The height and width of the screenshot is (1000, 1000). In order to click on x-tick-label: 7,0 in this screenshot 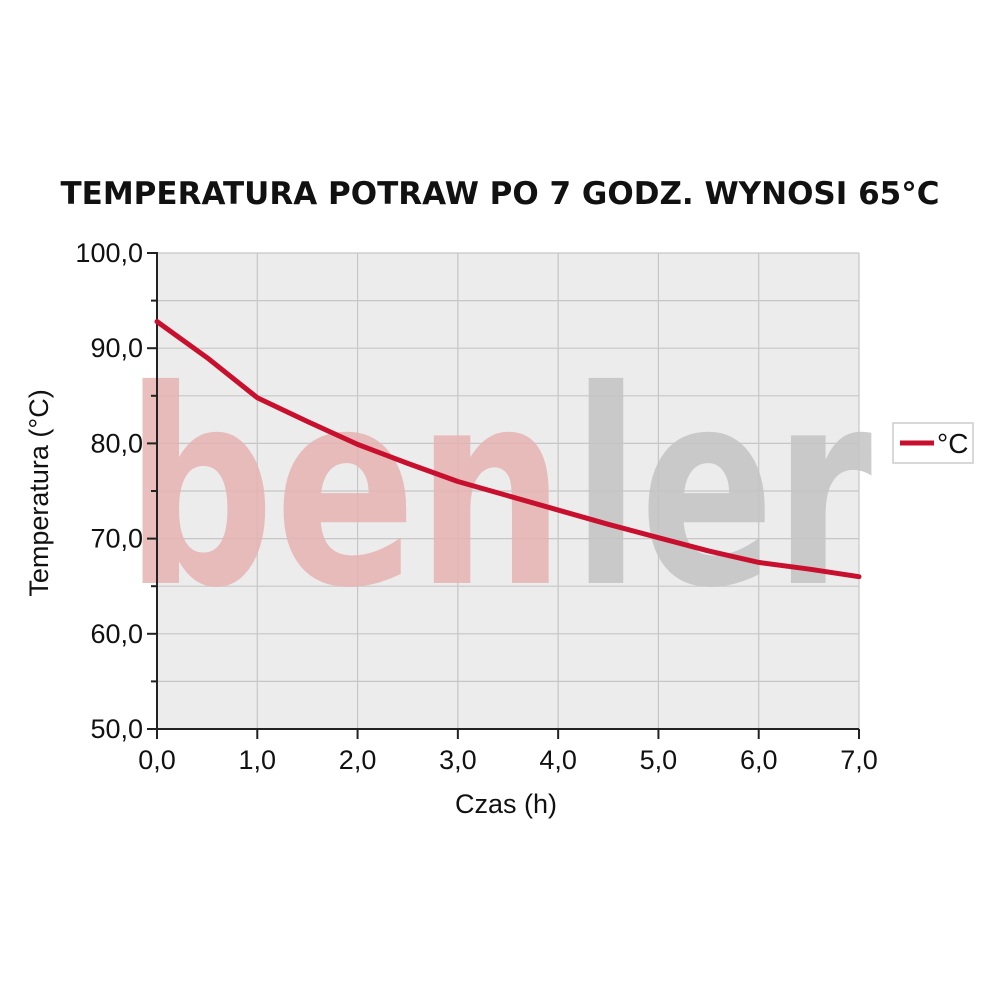, I will do `click(859, 760)`.